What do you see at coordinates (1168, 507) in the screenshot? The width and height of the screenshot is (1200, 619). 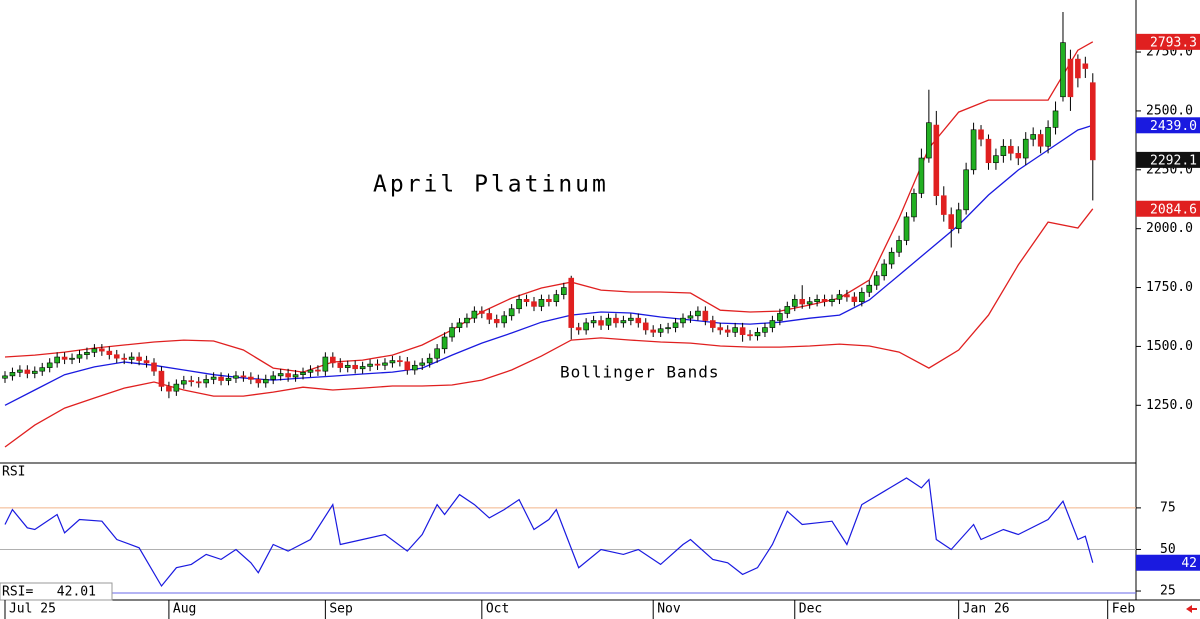 I see `y-tick-label: 75` at bounding box center [1168, 507].